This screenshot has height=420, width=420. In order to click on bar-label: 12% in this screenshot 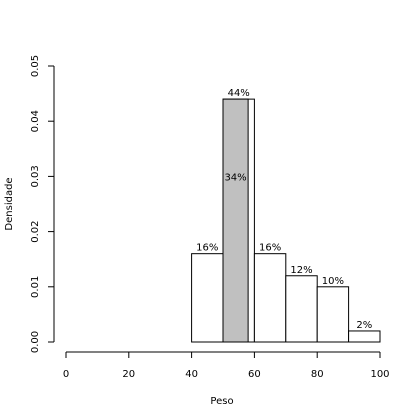, I will do `click(301, 270)`.